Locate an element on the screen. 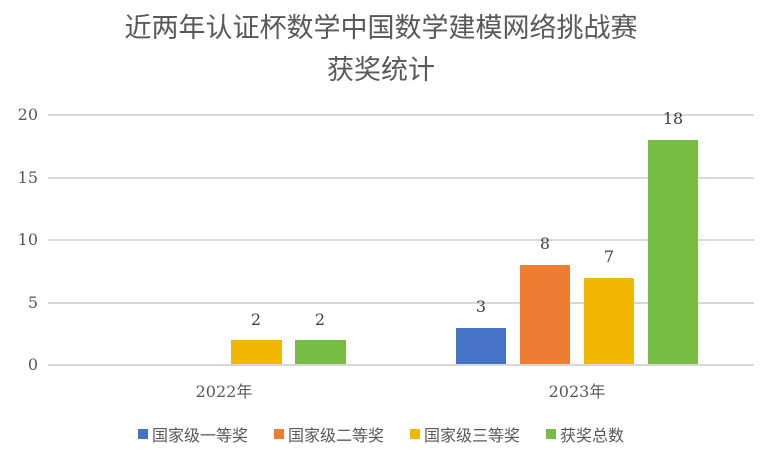 This screenshot has height=454, width=762. ytick-10: 10 is located at coordinates (27, 239).